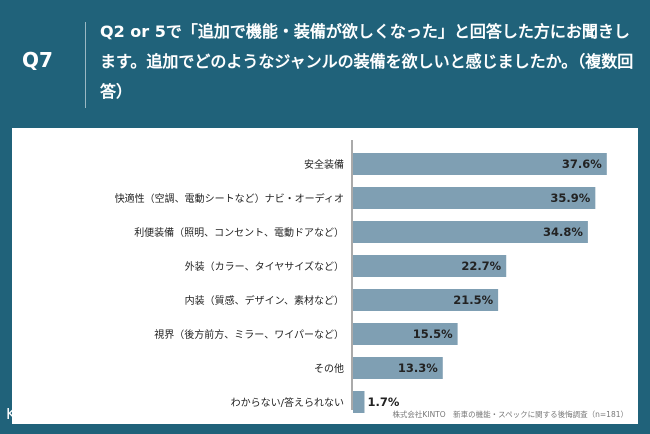  Describe the element at coordinates (239, 232) in the screenshot. I see `category-label: 利便装備（照明、コンセント、電動ドアなど）` at that location.